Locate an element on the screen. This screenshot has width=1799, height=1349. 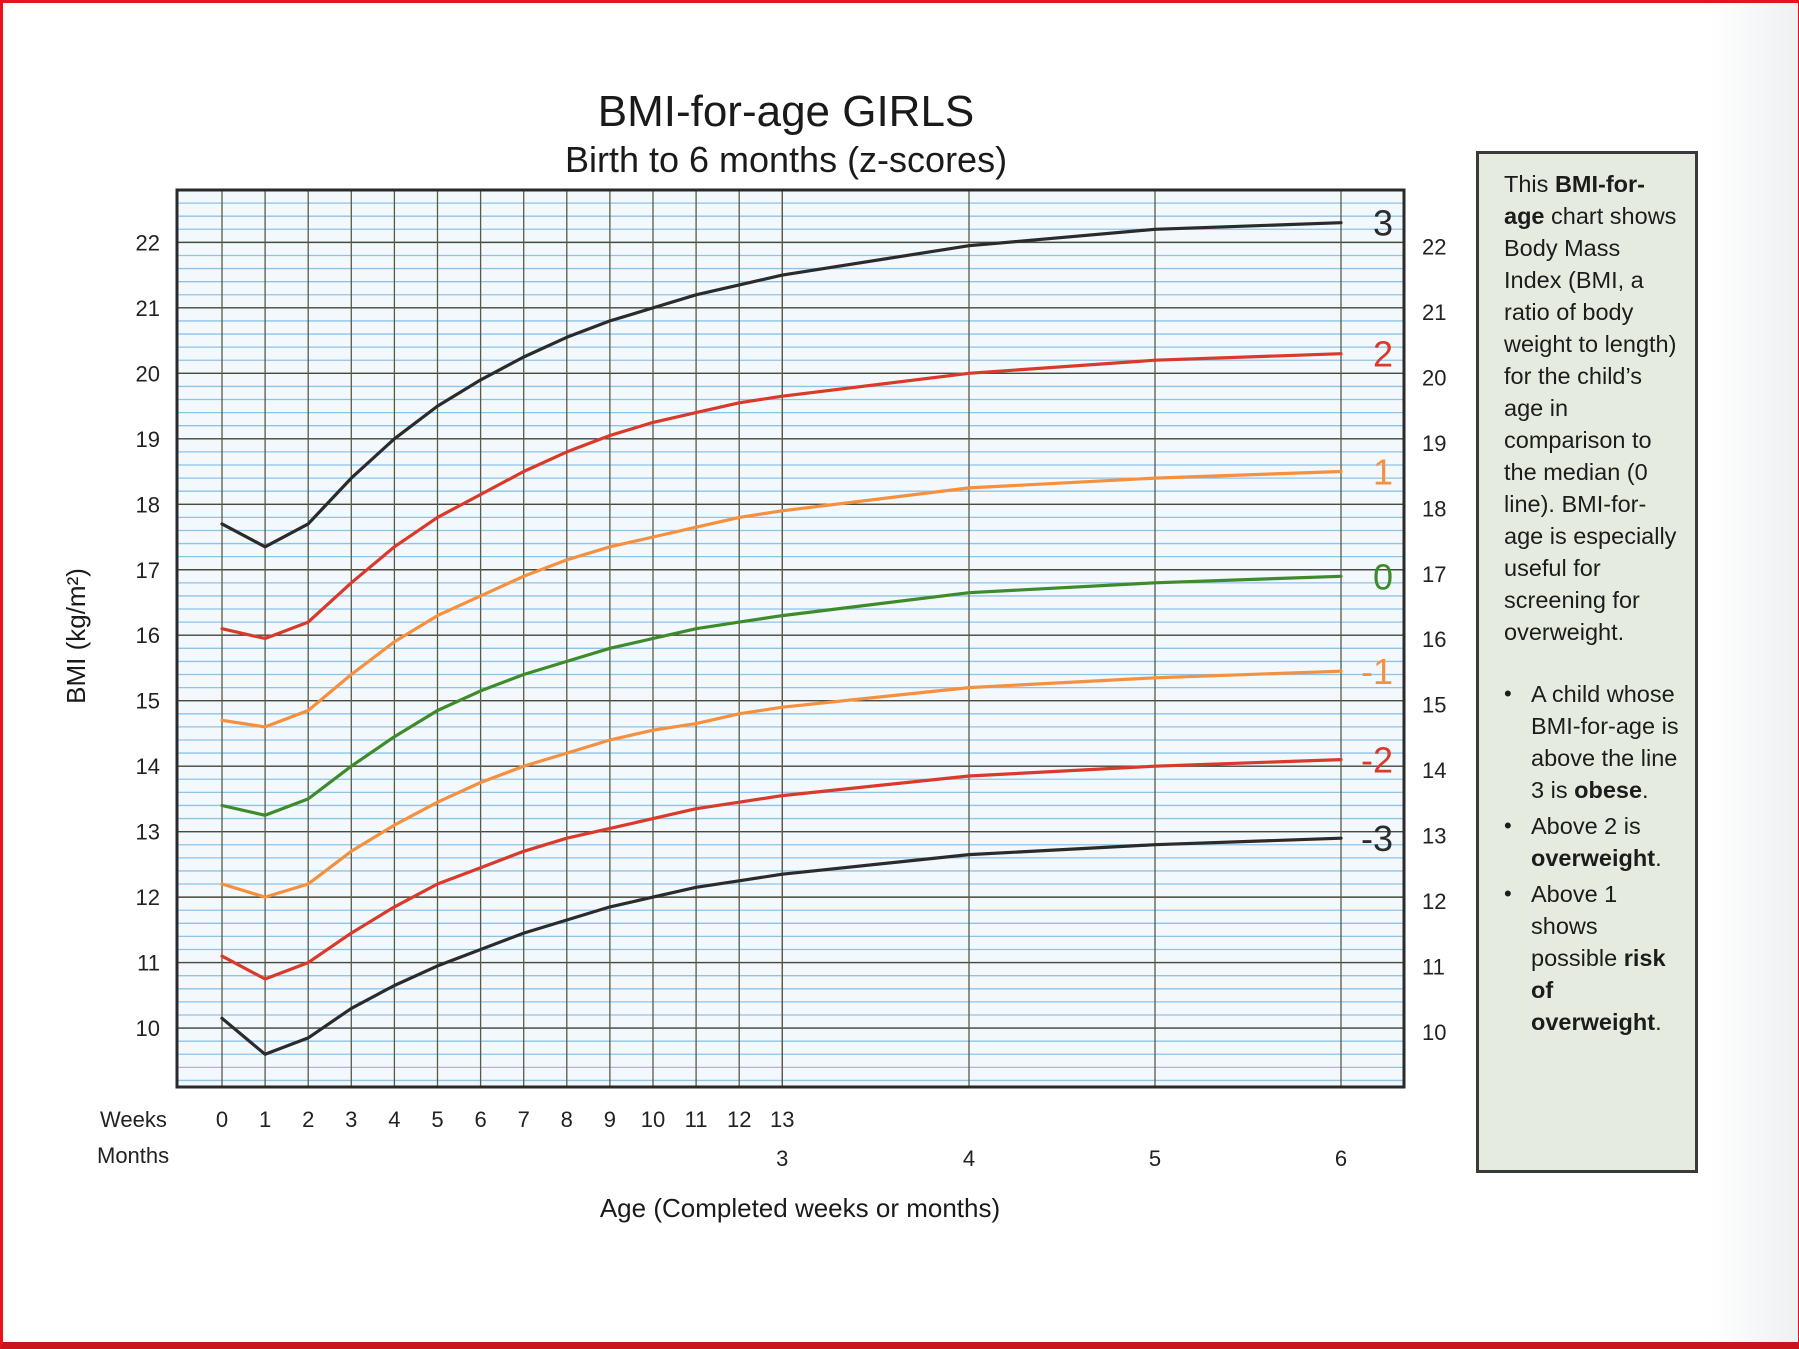
zscore-line--2 is located at coordinates (781, 869).